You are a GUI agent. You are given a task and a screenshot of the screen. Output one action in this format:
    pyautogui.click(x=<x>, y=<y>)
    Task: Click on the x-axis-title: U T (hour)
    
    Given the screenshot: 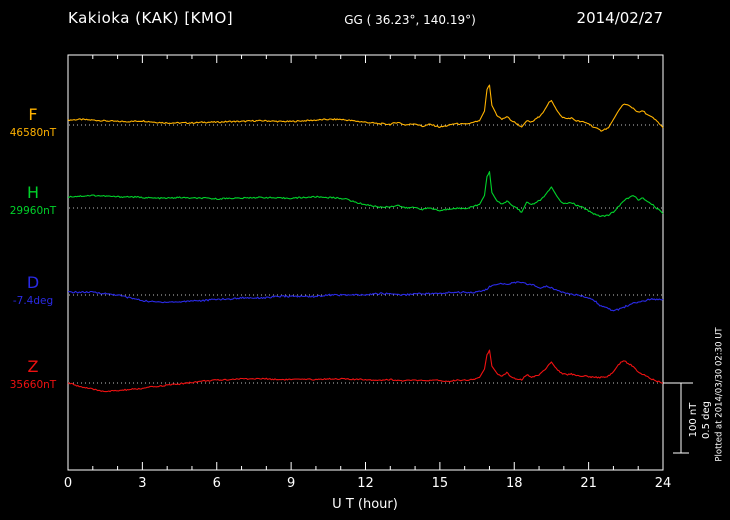 What is the action you would take?
    pyautogui.click(x=365, y=504)
    